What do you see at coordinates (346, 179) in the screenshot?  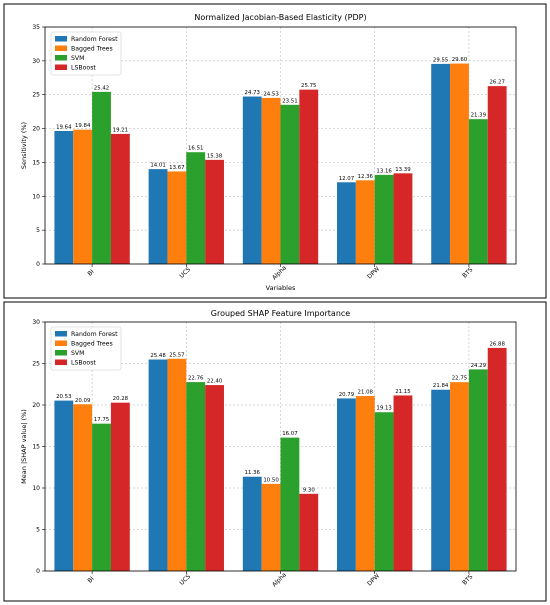 I see `data-label: 12.07` at bounding box center [346, 179].